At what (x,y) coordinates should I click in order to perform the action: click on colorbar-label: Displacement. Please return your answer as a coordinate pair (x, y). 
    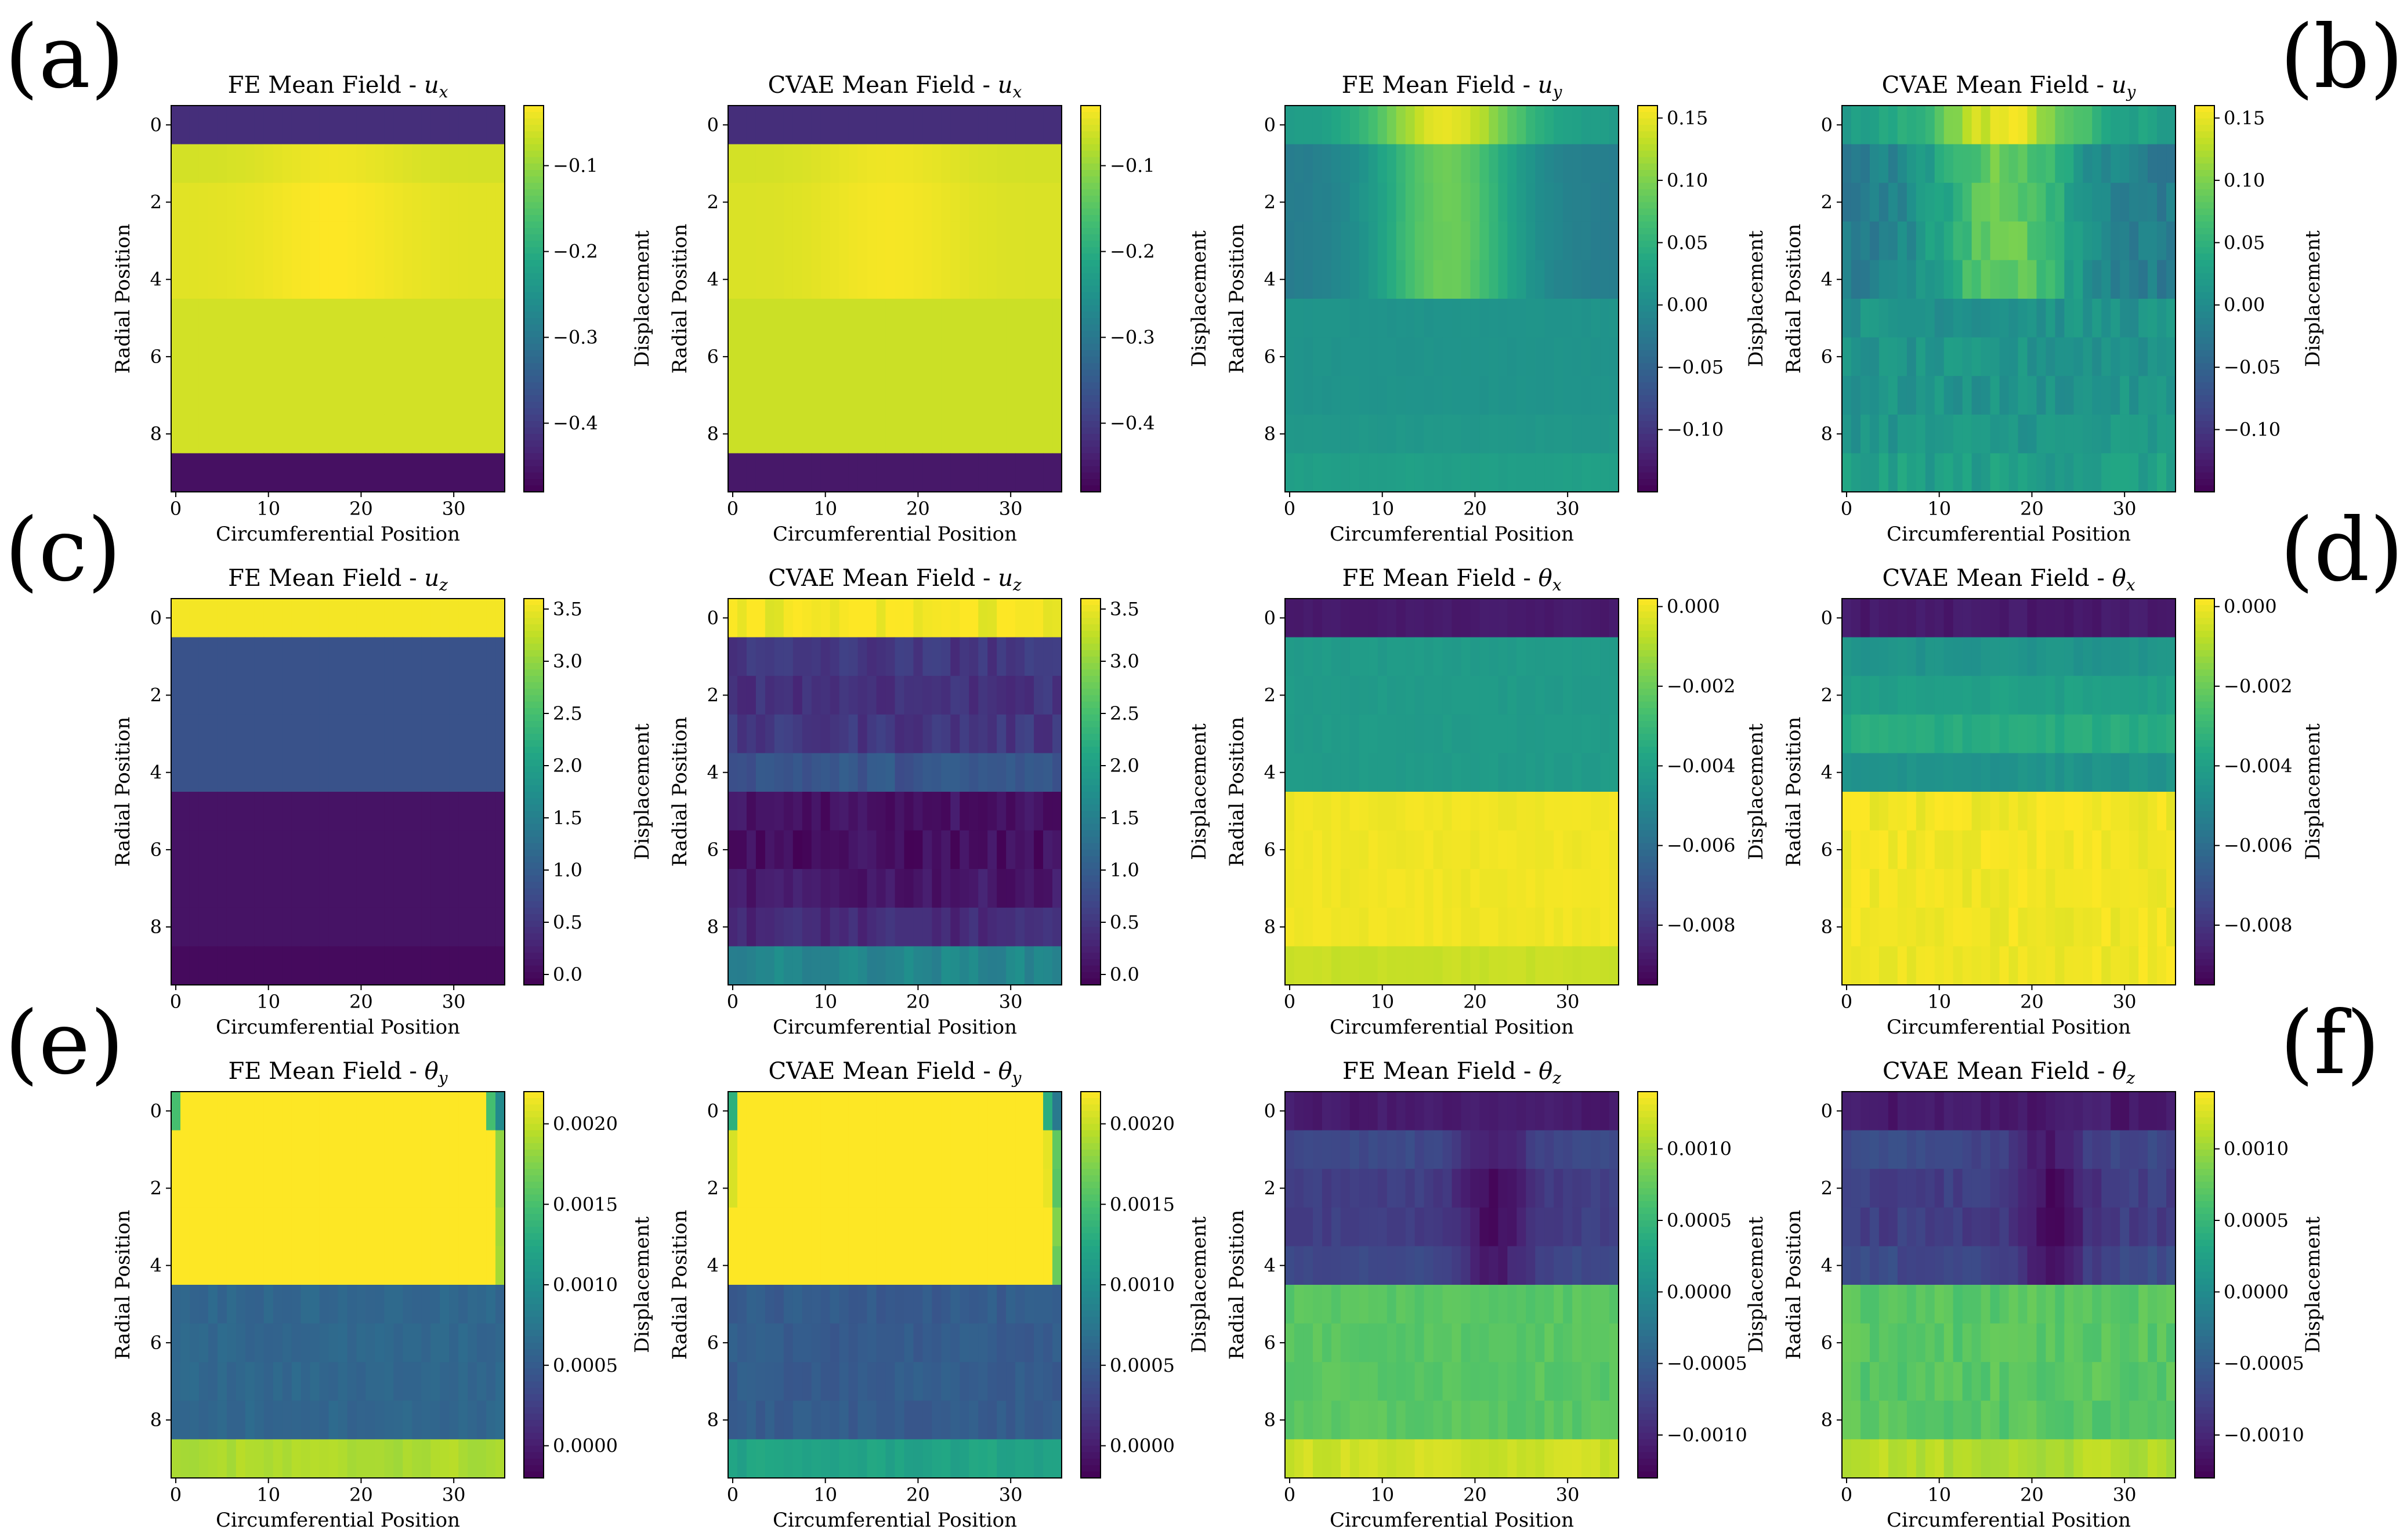
    Looking at the image, I should click on (2313, 791).